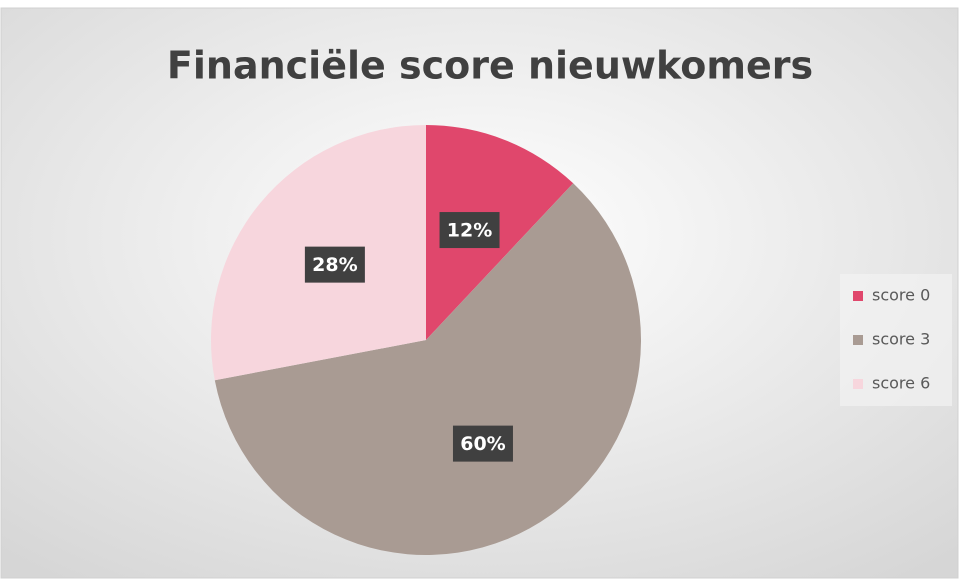  Describe the element at coordinates (901, 339) in the screenshot. I see `legend-label: score 3` at that location.